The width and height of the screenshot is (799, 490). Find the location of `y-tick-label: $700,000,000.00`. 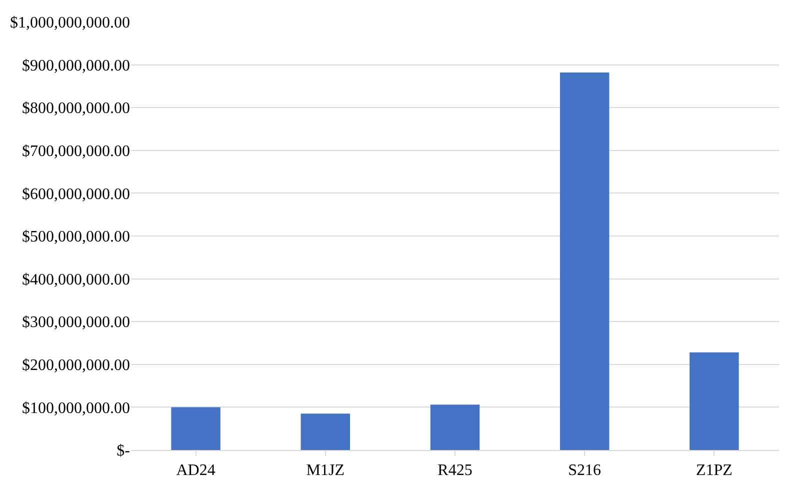

y-tick-label: $700,000,000.00 is located at coordinates (76, 151).